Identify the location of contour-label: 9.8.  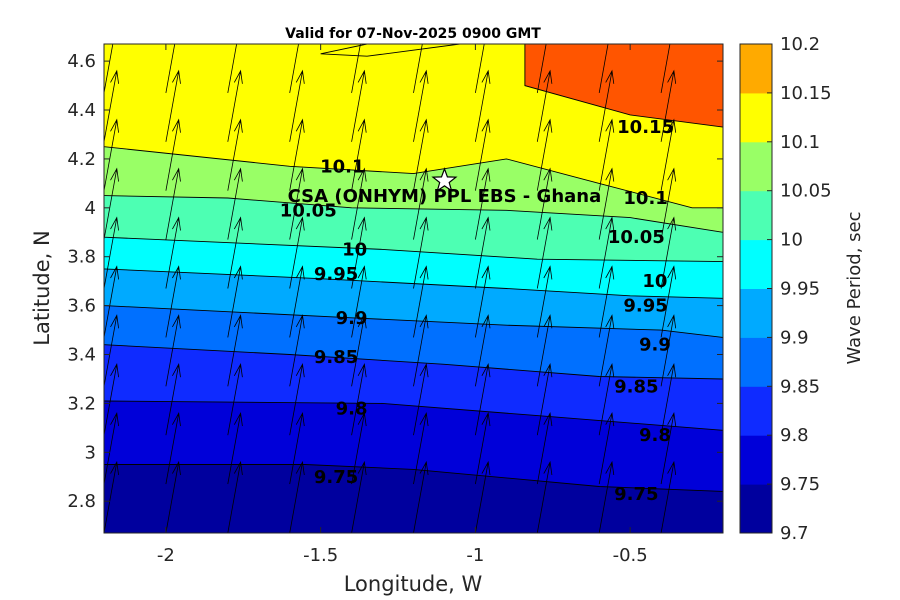
(352, 408).